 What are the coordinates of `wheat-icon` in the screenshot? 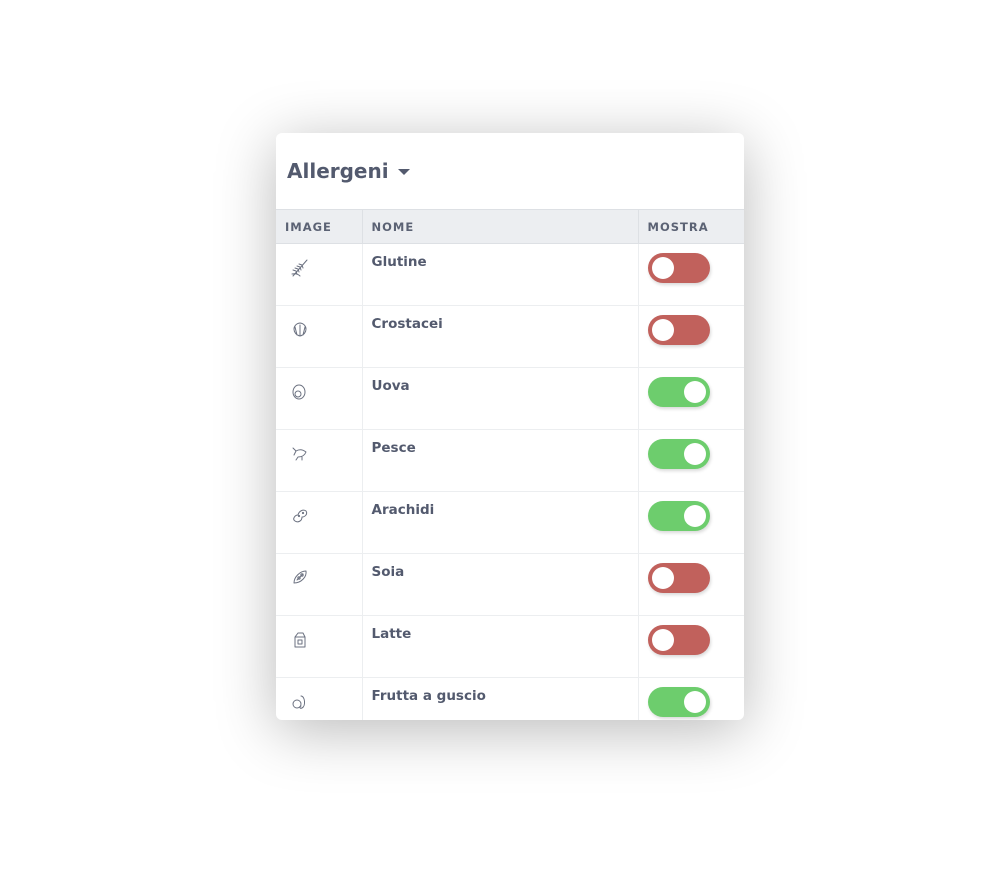 It's located at (321, 267).